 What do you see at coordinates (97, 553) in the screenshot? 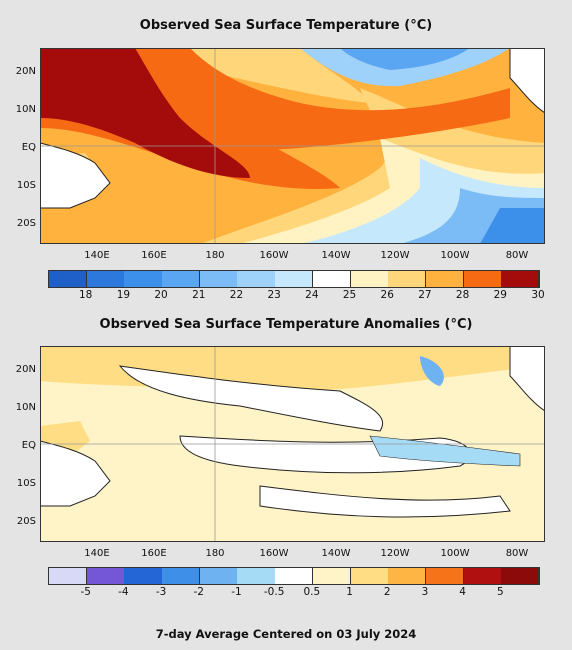
I see `anomaly-lon-label: 140E` at bounding box center [97, 553].